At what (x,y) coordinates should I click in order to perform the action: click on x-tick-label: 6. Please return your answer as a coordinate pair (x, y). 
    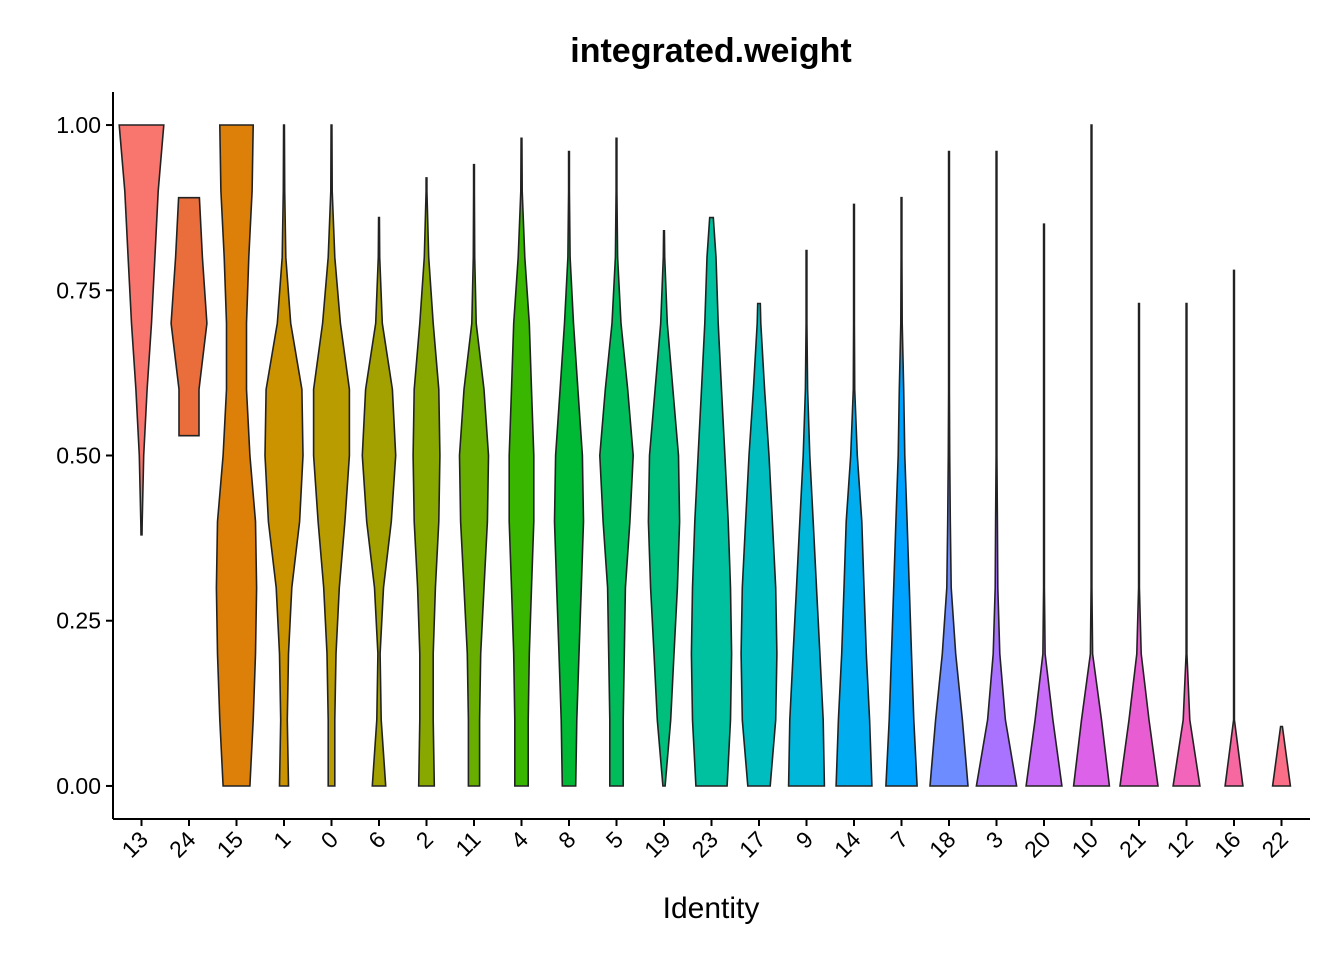
    Looking at the image, I should click on (376, 839).